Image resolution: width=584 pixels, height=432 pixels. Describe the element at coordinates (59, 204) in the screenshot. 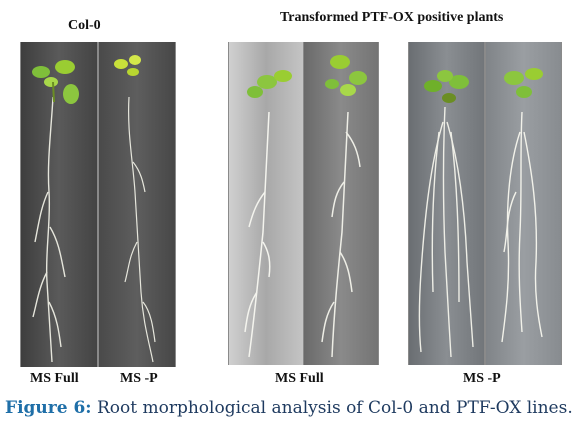

I see `photo-panel-col0-ms-full` at that location.